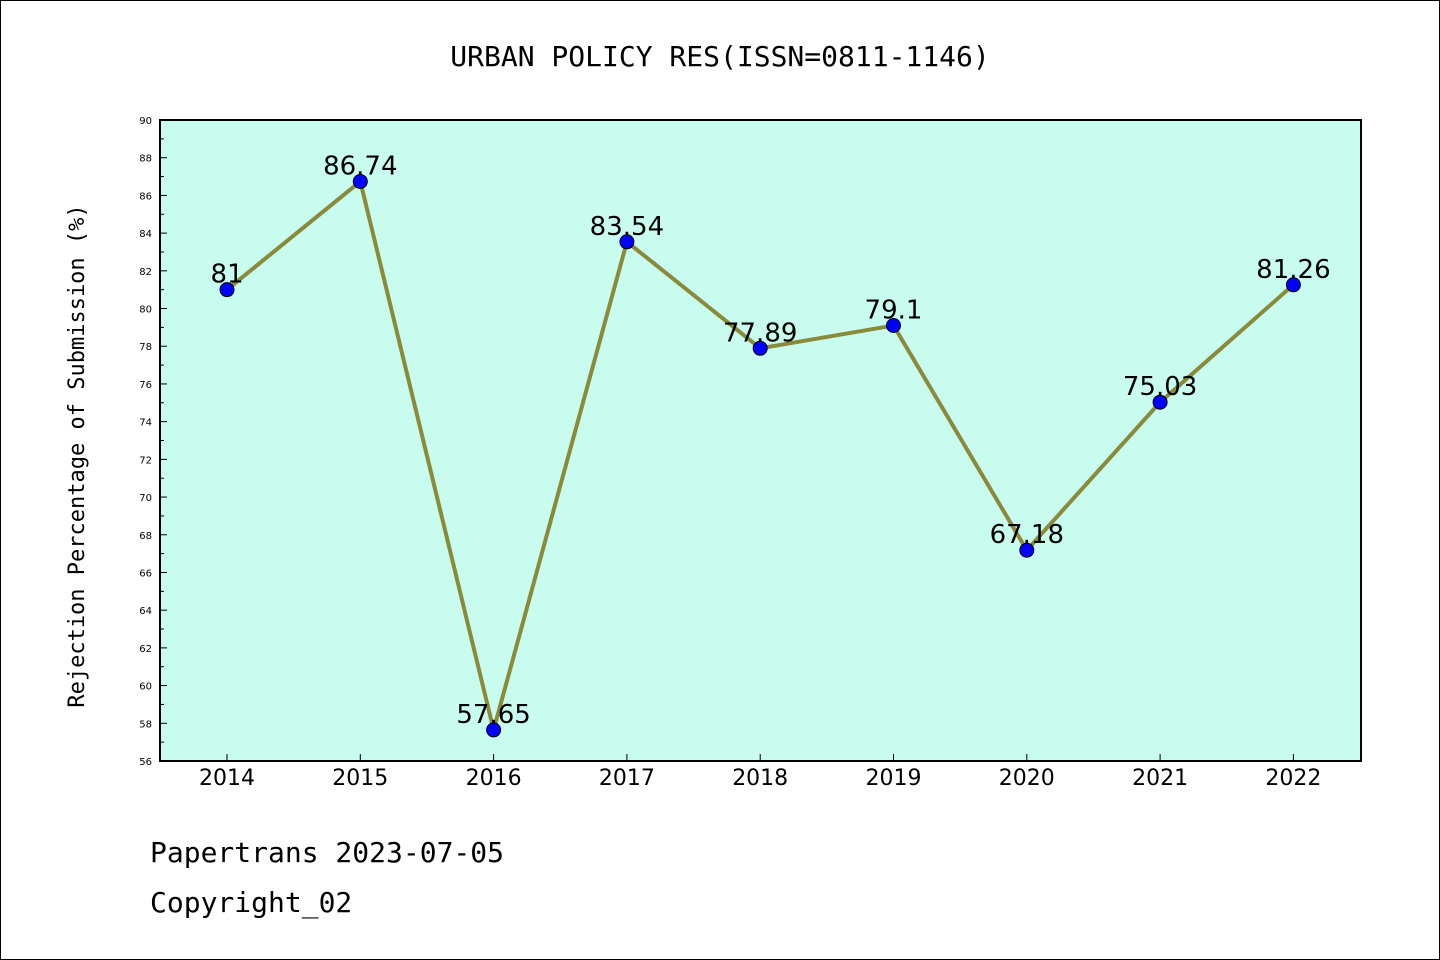 This screenshot has width=1440, height=960. Describe the element at coordinates (145, 234) in the screenshot. I see `y-tick-label: 84` at that location.